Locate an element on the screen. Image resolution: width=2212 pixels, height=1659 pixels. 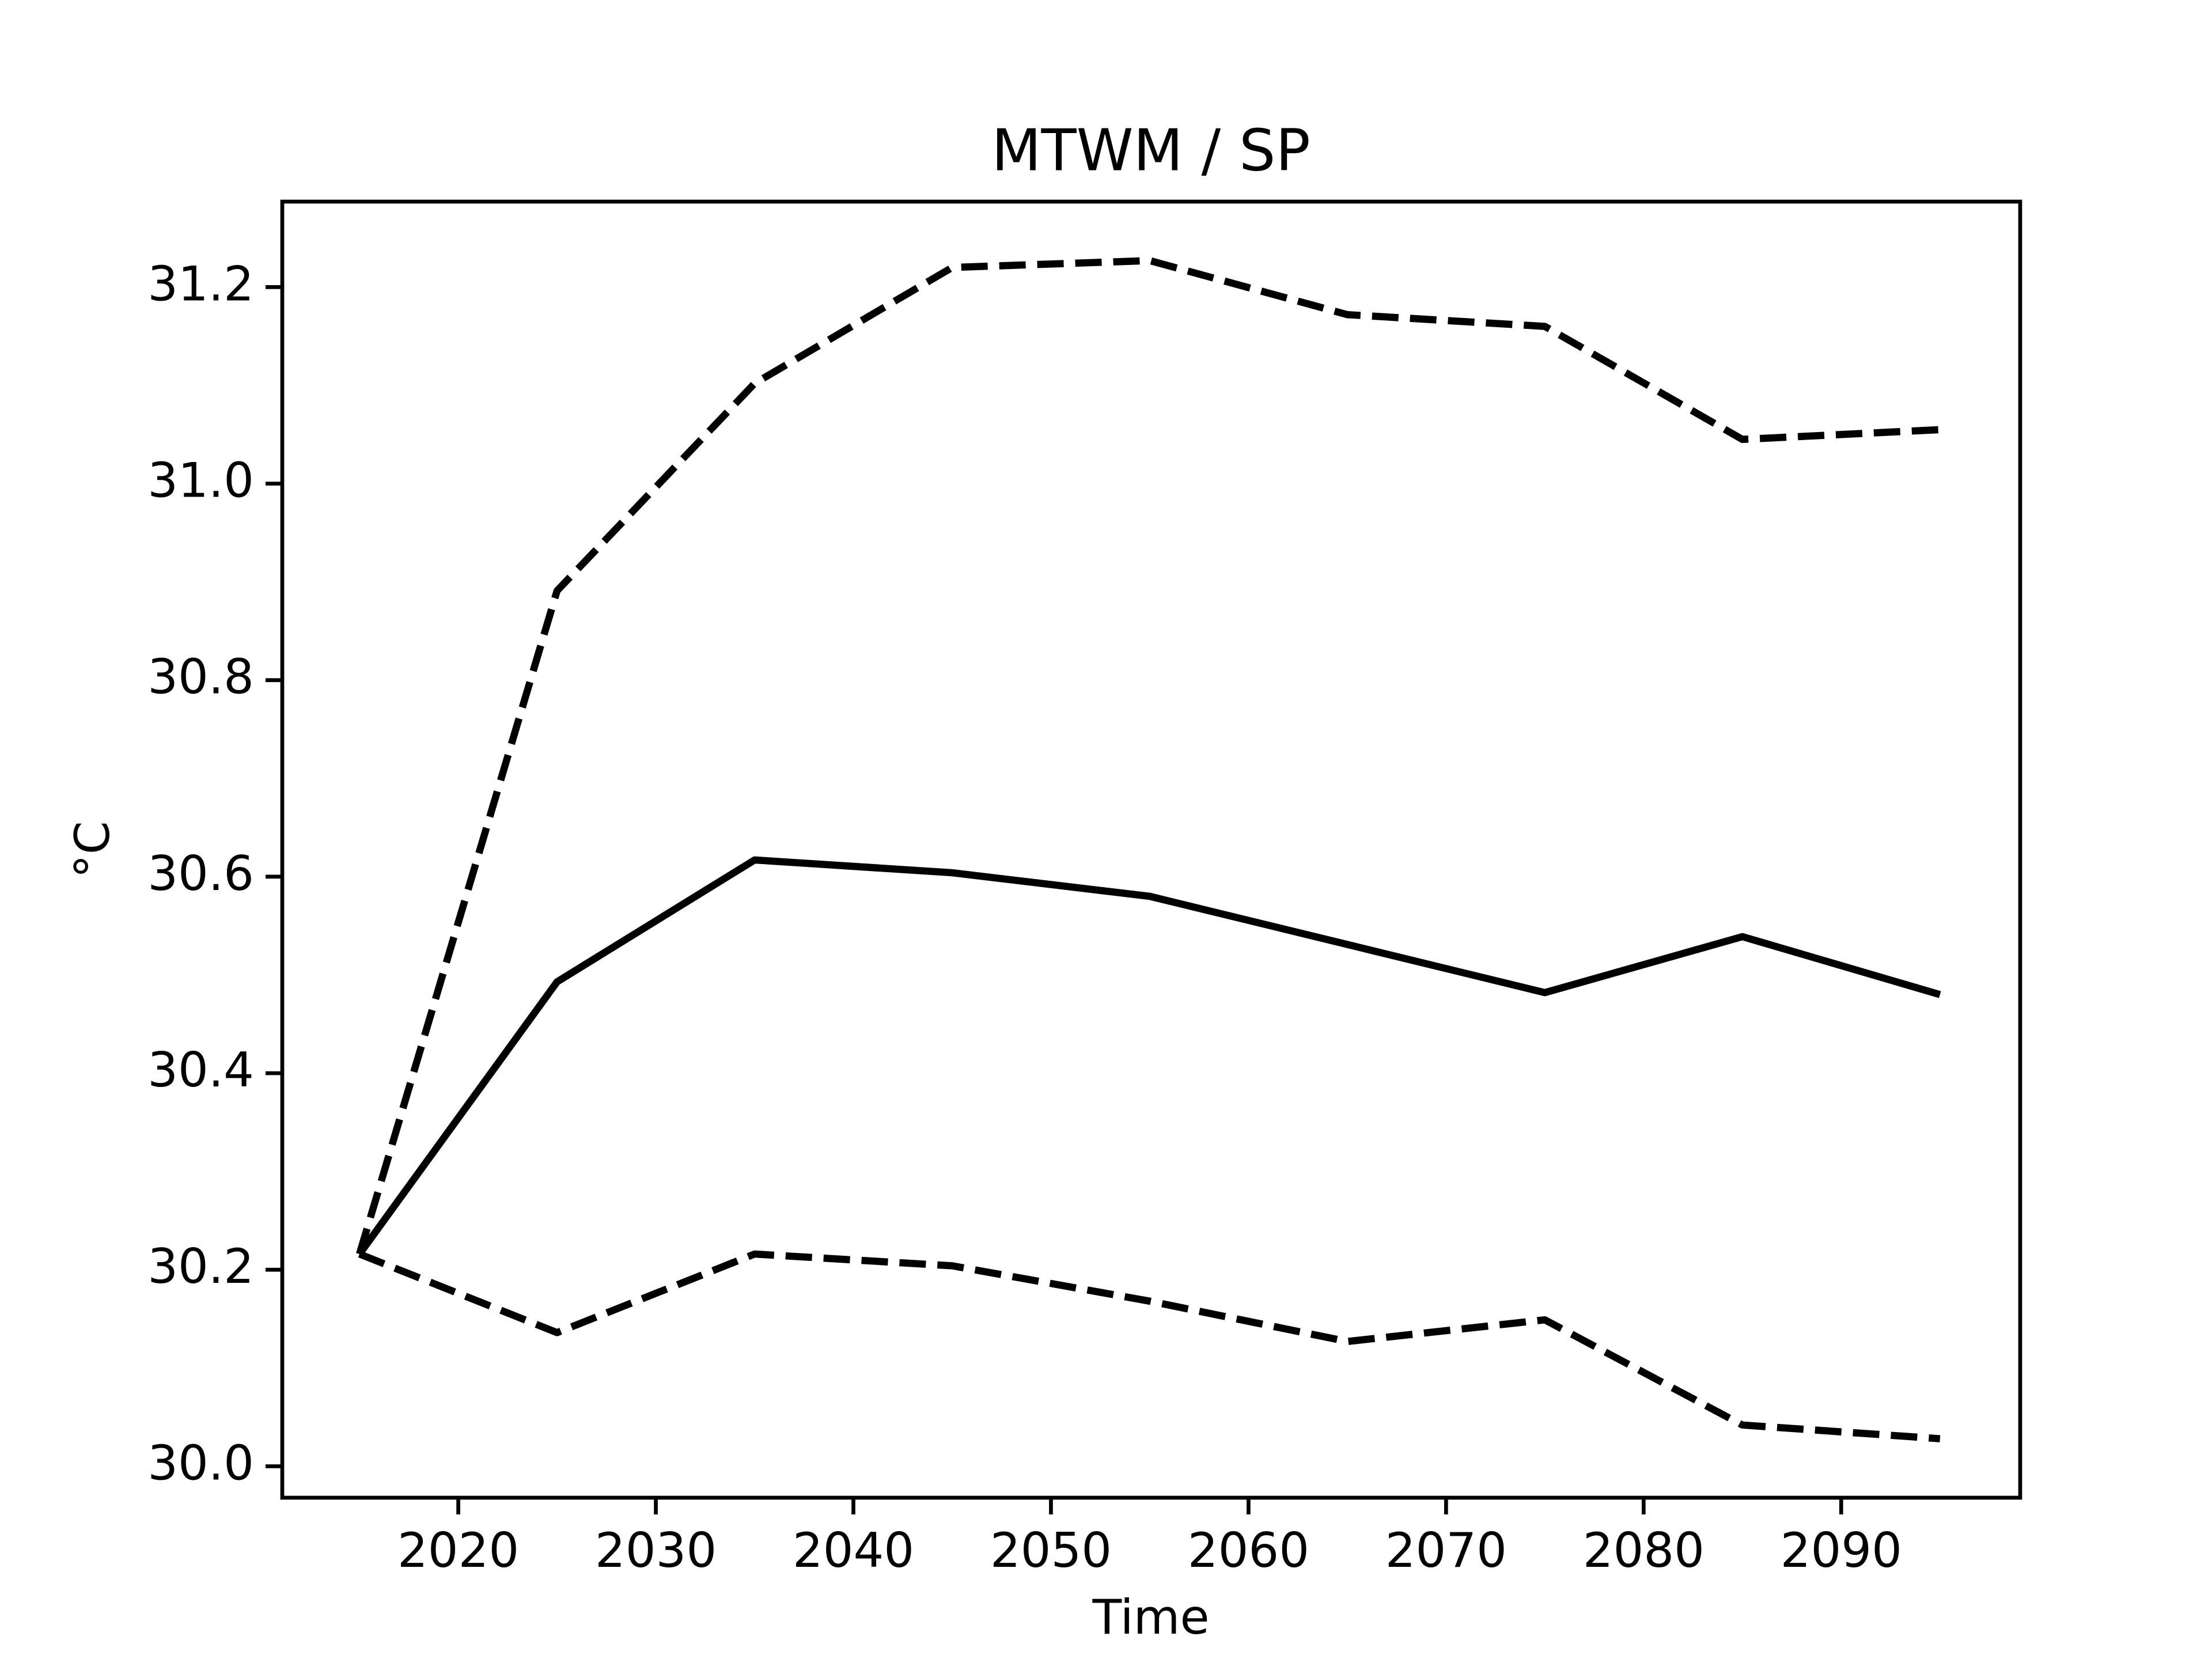
x-tick-label: 2090 is located at coordinates (1841, 1550).